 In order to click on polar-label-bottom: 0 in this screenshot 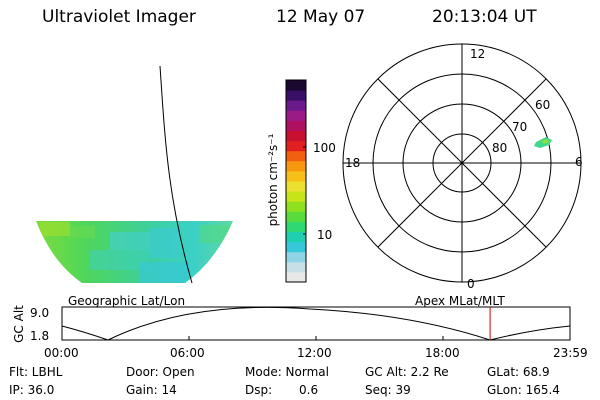, I will do `click(471, 284)`.